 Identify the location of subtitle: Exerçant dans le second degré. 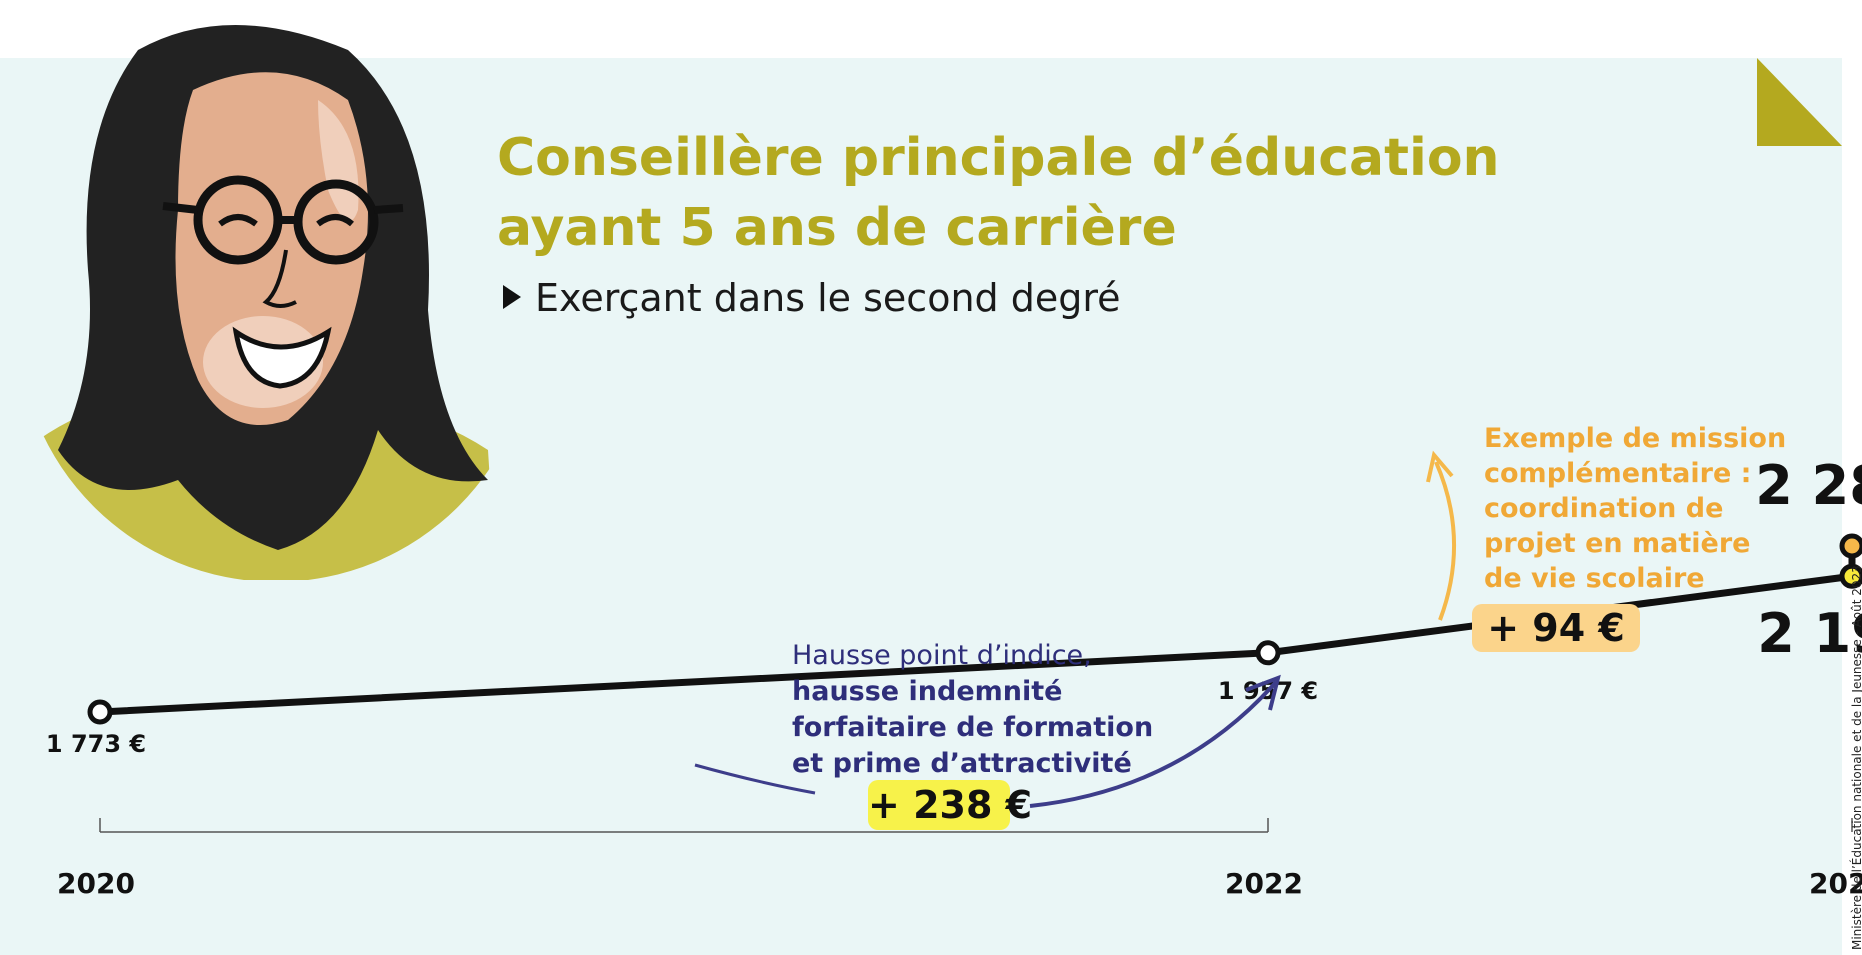
(812, 298).